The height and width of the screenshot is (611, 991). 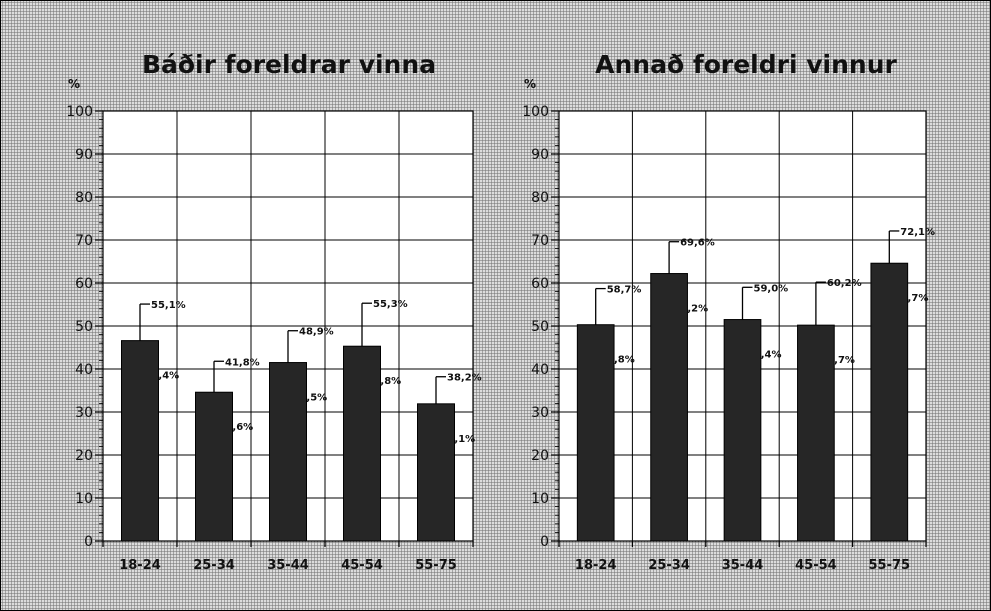 What do you see at coordinates (746, 64) in the screenshot?
I see `chart-title: Annað foreldri vinnur` at bounding box center [746, 64].